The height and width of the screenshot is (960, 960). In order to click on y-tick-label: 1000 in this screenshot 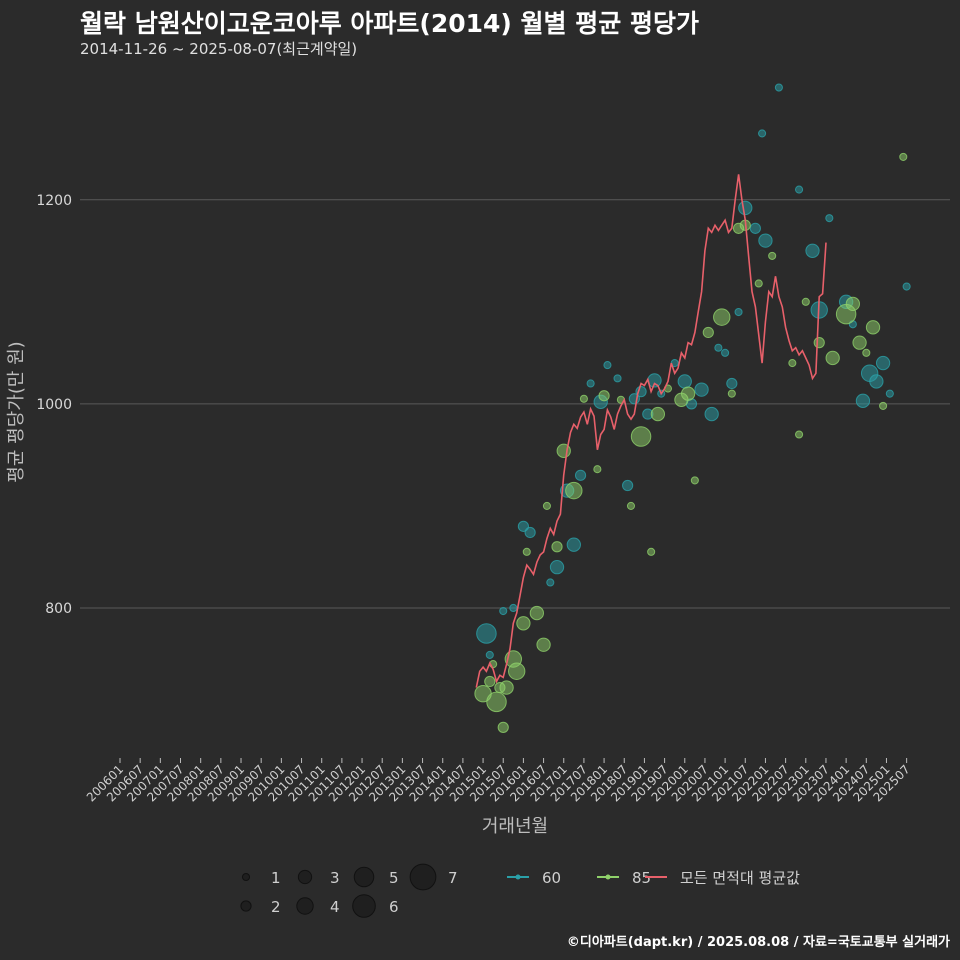, I will do `click(54, 405)`.